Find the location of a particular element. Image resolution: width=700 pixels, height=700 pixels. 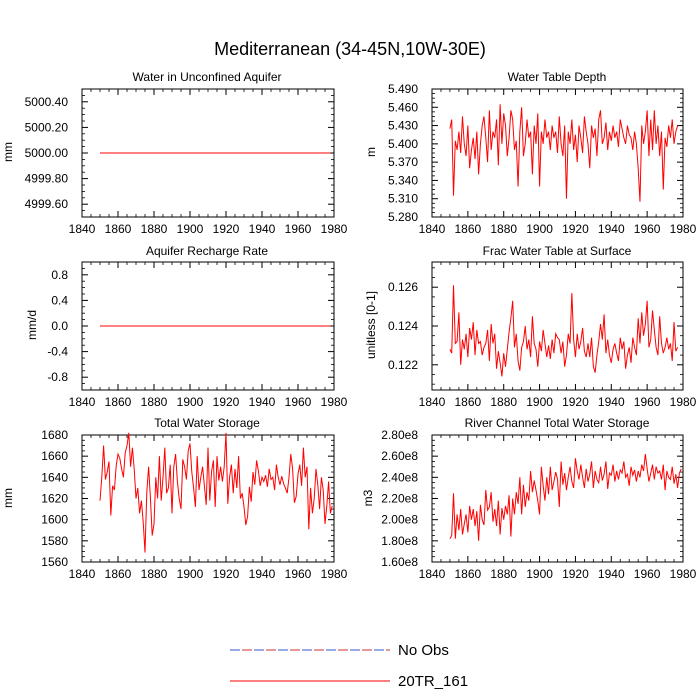

y-tick-label: 0.0 is located at coordinates (59, 326).